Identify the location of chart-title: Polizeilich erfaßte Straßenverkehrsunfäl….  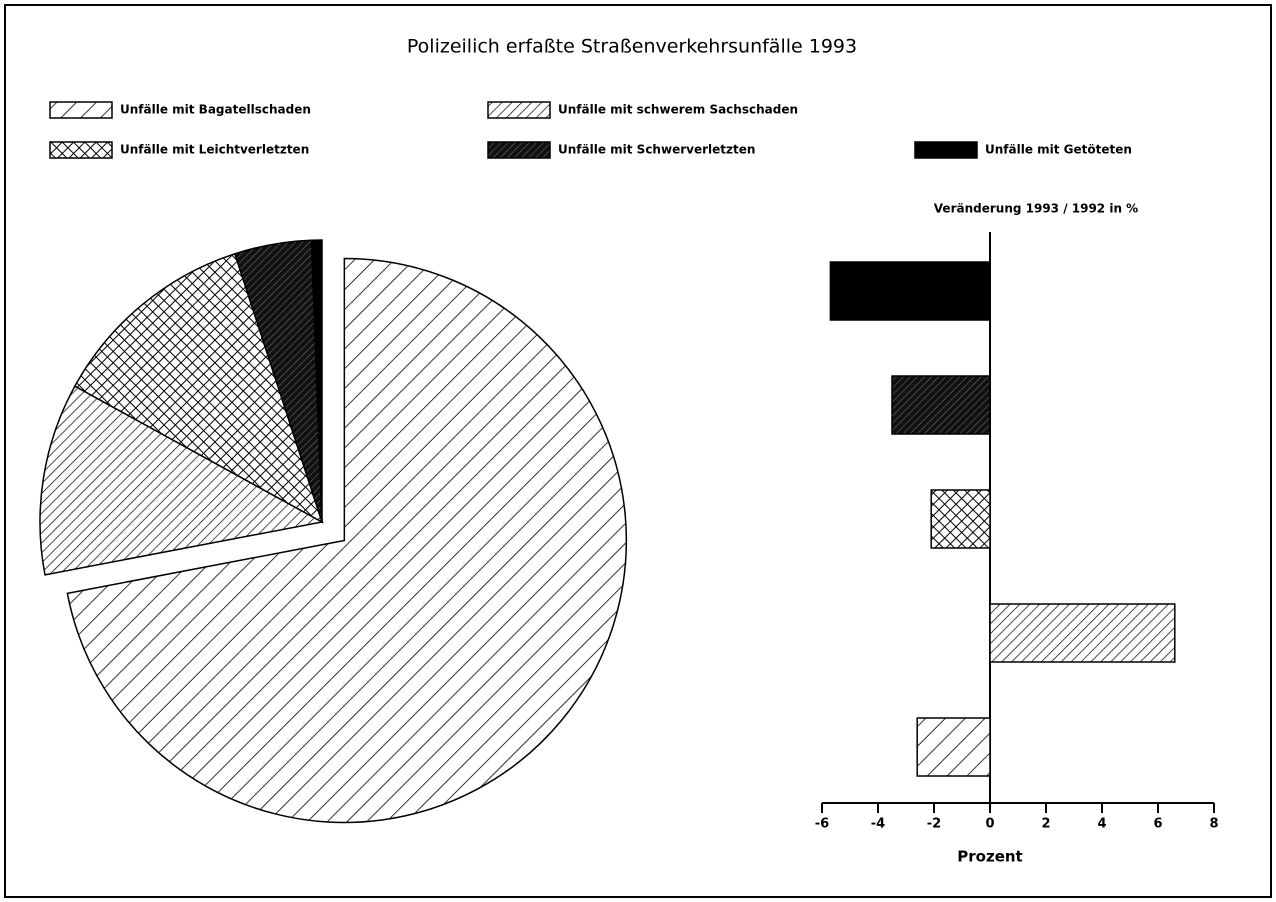
(632, 47).